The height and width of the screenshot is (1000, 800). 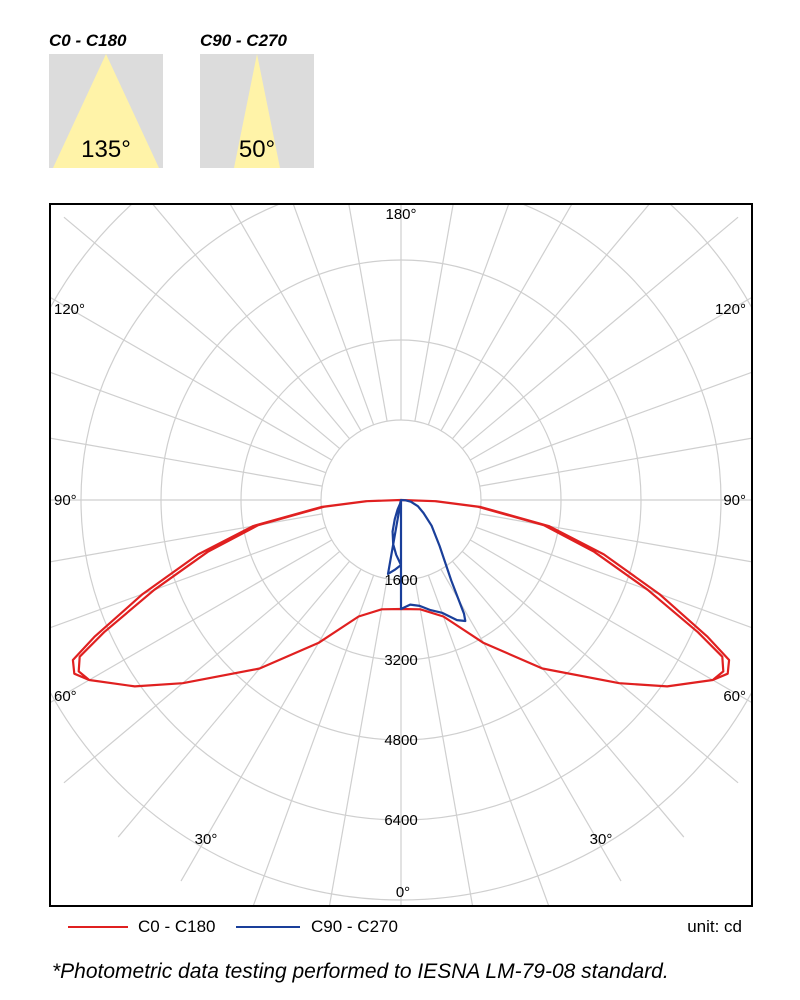 What do you see at coordinates (65, 696) in the screenshot?
I see `angle-label-60-left: 60°` at bounding box center [65, 696].